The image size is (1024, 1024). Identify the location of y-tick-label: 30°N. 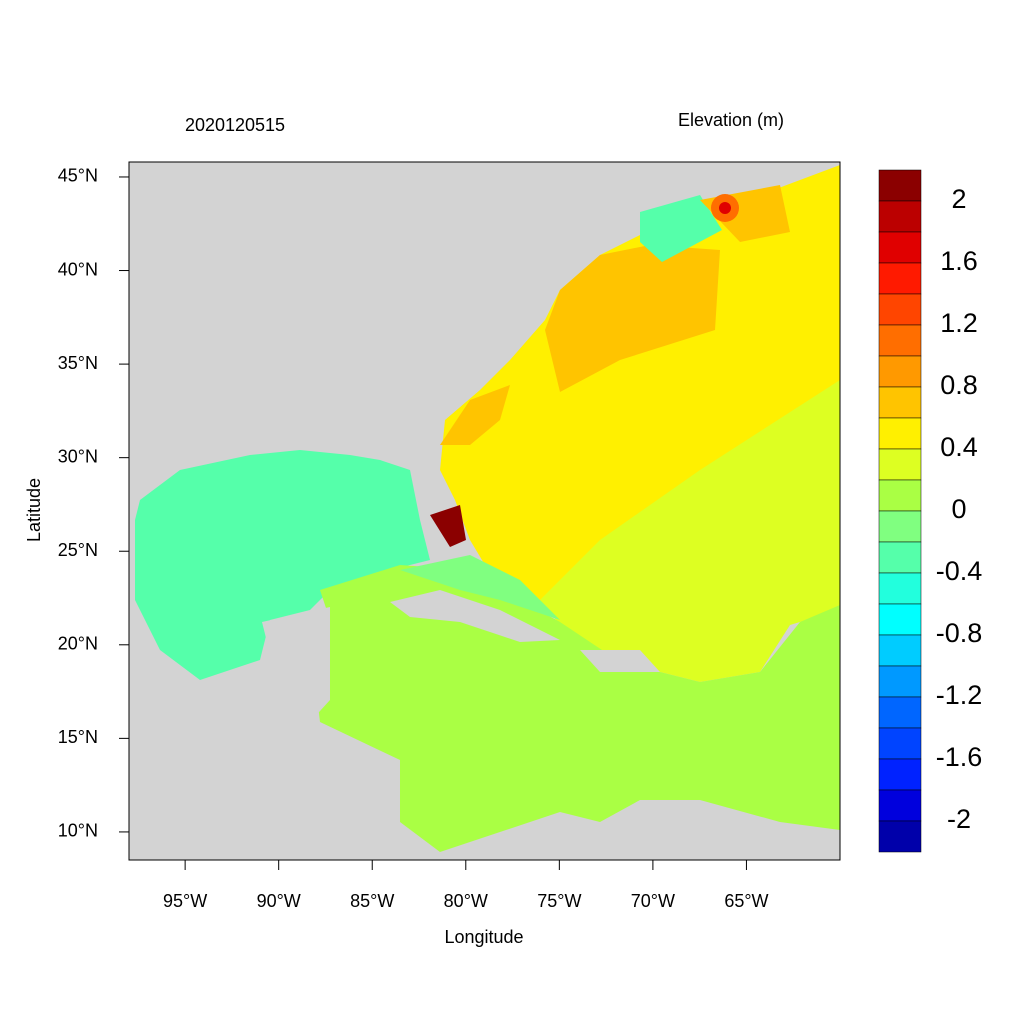
(78, 456).